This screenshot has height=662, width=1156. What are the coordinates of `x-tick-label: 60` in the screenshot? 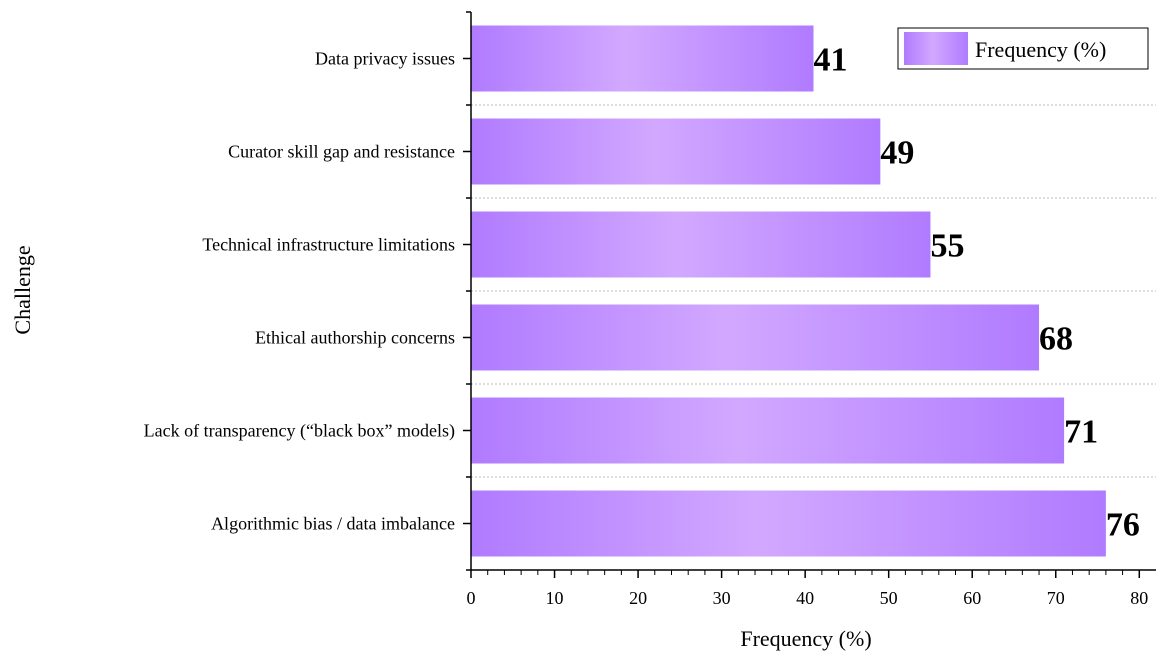 It's located at (972, 598).